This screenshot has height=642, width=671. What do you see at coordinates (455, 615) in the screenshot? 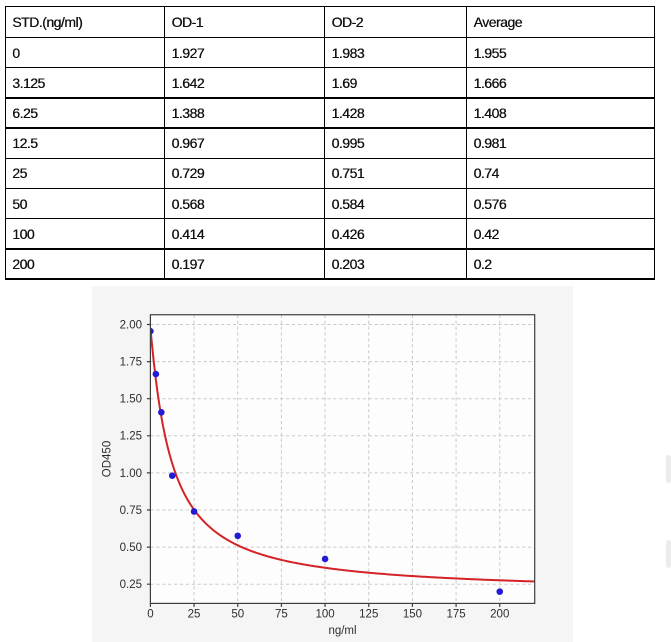
I see `svg-text: 175` at bounding box center [455, 615].